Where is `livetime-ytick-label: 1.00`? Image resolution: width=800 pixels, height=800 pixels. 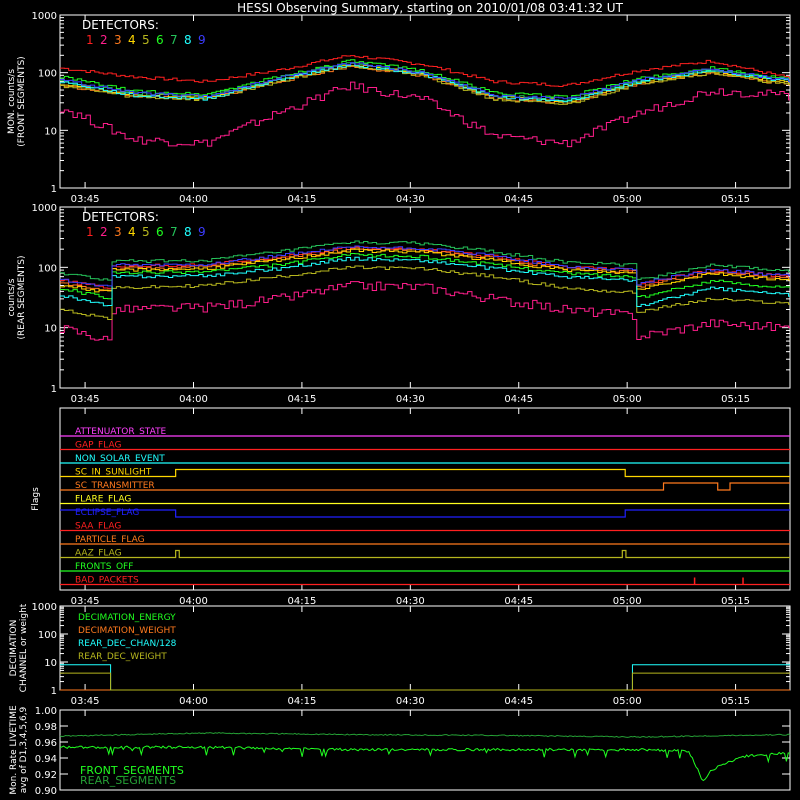 livetime-ytick-label: 1.00 is located at coordinates (46, 711).